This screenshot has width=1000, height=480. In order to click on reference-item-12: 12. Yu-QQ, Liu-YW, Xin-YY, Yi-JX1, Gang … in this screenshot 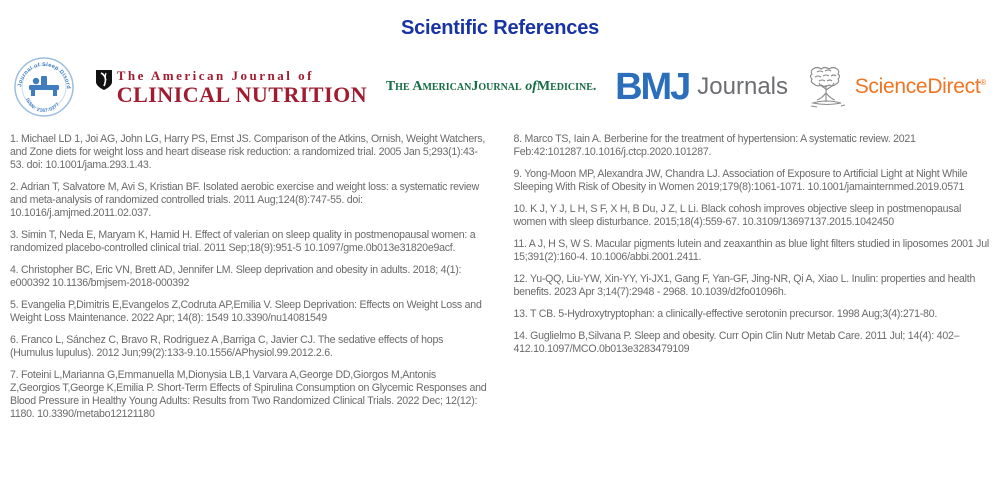, I will do `click(744, 286)`.